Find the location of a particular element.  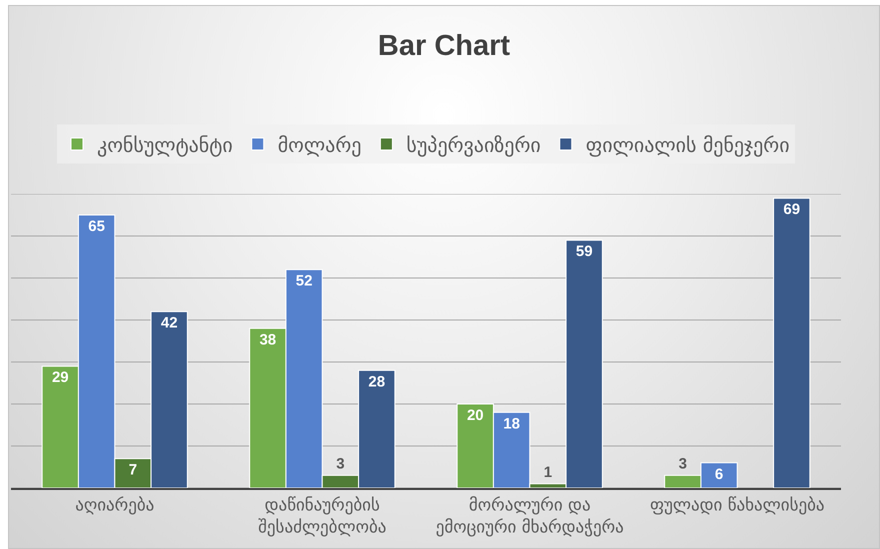

x-tick-label: მორალური და ემოციური მხარდაჭერა is located at coordinates (530, 516).